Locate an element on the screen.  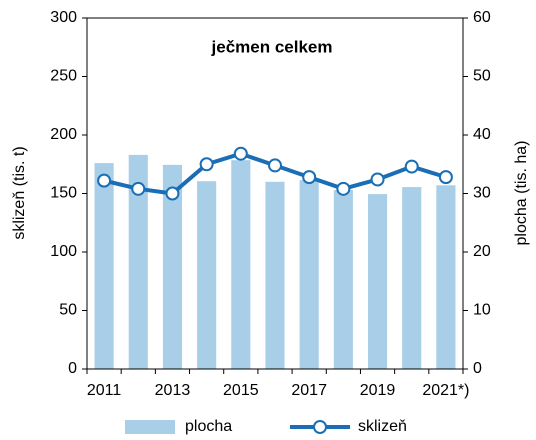
chart-title: ječmen celkem is located at coordinates (272, 46).